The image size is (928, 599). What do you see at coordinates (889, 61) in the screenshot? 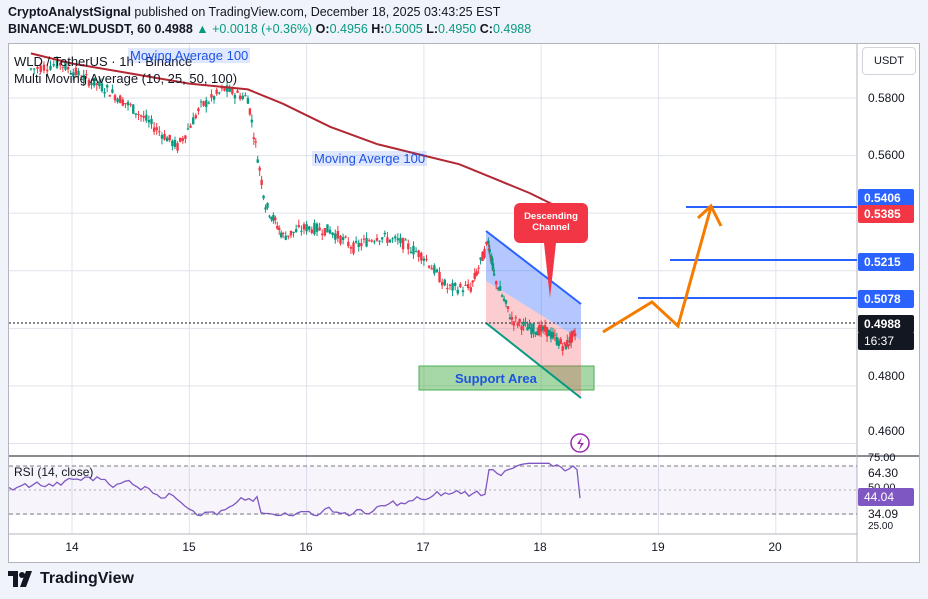
I see `currency-button: USDT` at bounding box center [889, 61].